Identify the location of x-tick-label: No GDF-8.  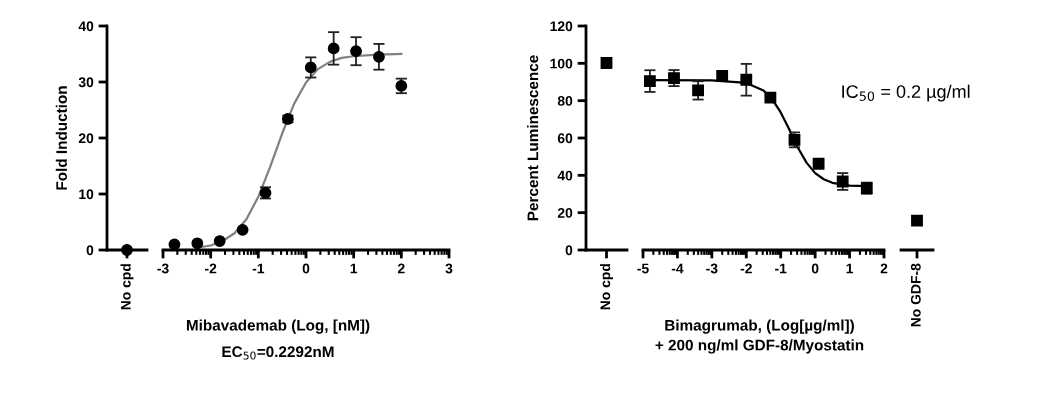
(915, 295).